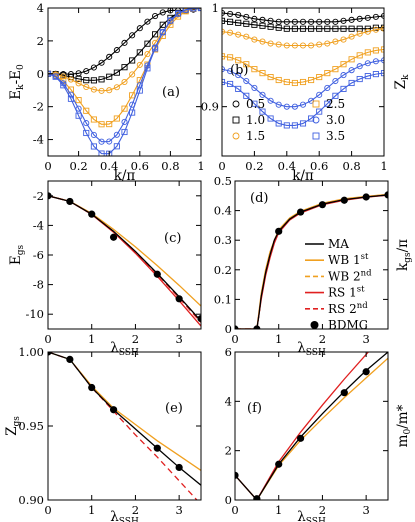 The height and width of the screenshot is (522, 415). I want to click on panel-a-xtick-label: 0, so click(47, 166).